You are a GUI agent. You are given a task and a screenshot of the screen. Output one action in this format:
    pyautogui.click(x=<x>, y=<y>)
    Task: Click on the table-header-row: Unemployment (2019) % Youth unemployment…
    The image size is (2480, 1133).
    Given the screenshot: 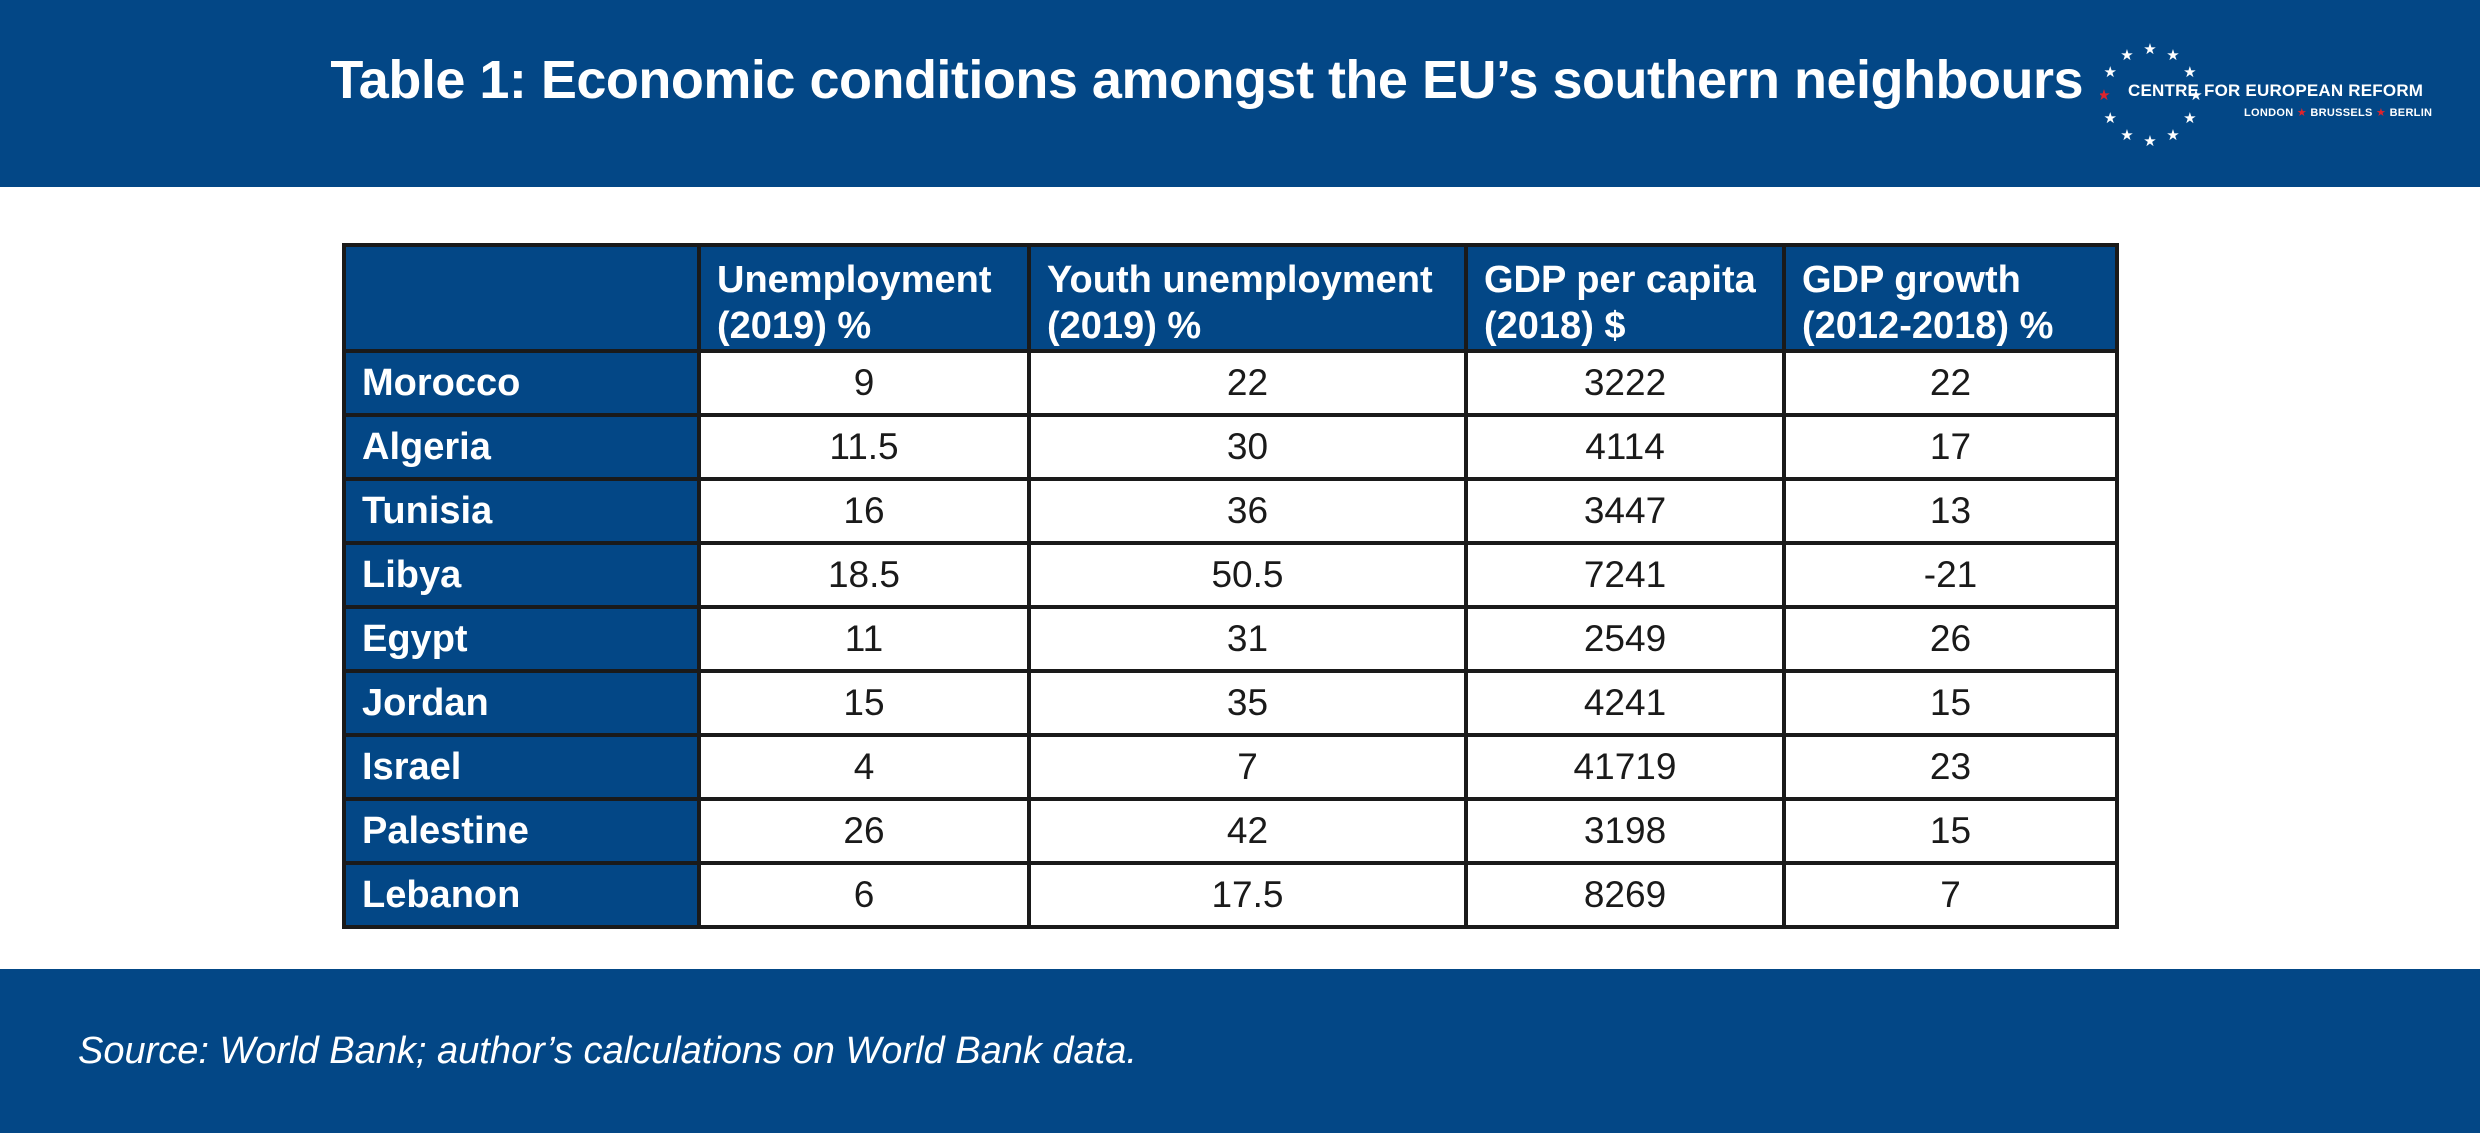 What is the action you would take?
    pyautogui.click(x=1230, y=298)
    